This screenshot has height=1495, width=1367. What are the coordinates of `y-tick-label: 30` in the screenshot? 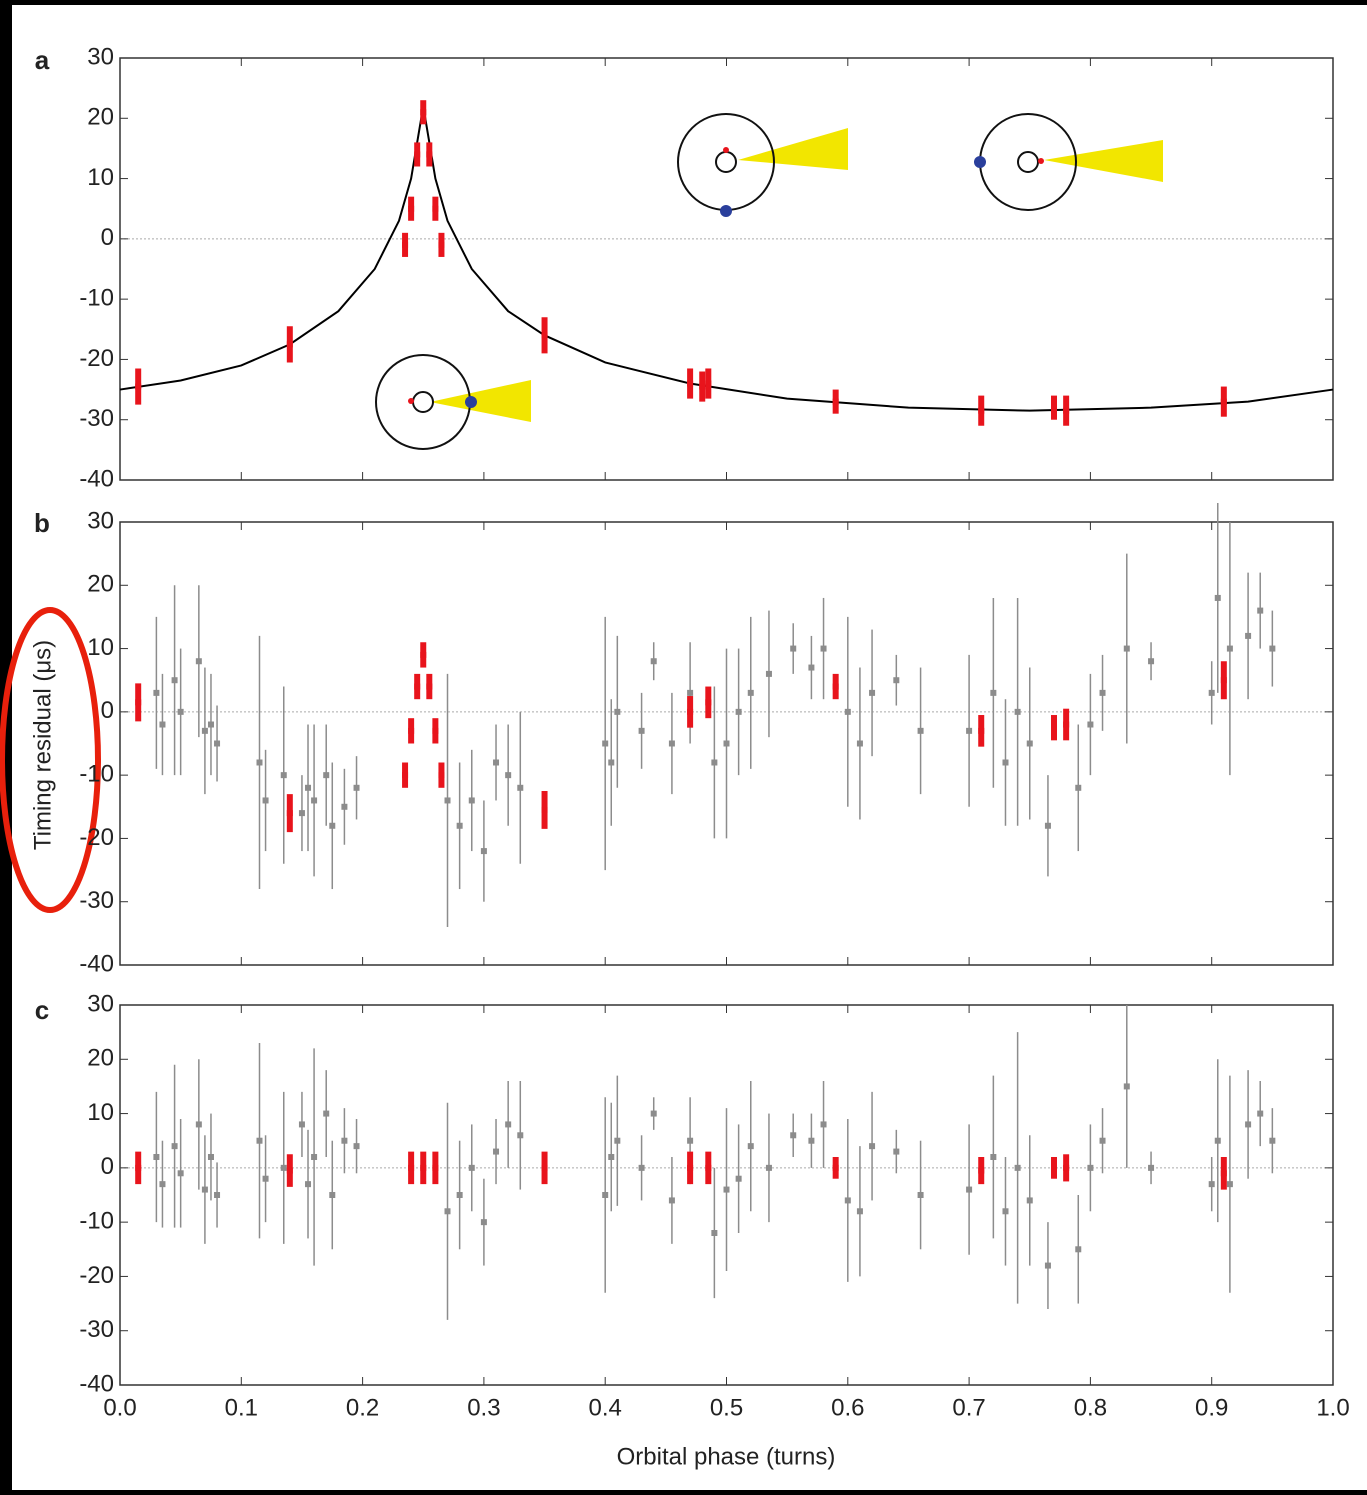 It's located at (100, 1003).